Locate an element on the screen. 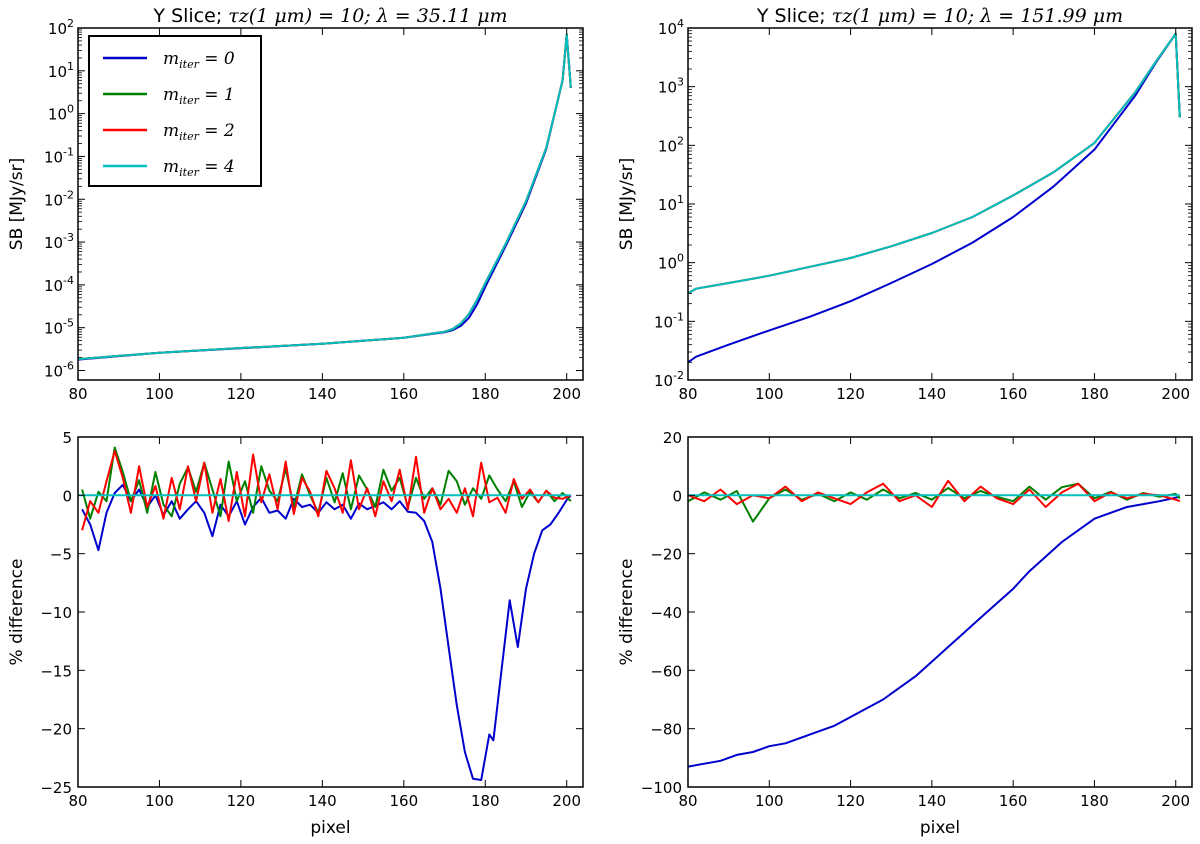 This screenshot has height=844, width=1200. y-tick-label: −40 is located at coordinates (666, 613).